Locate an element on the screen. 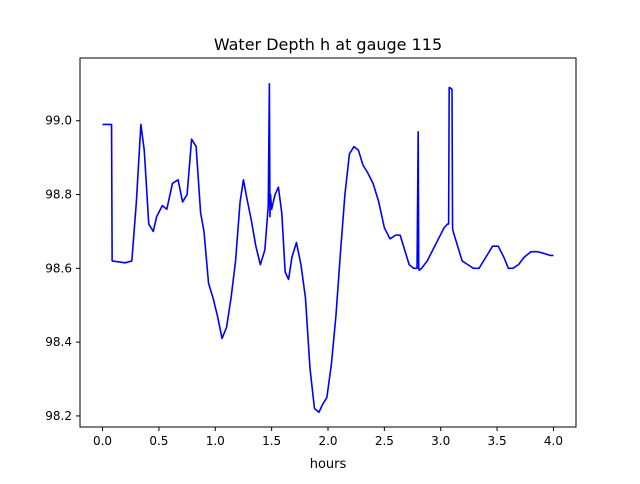  x-axis-ticks: 0.0 0.5 1.0 1.5 2.0 2.5 3.0 3.5 4.0 is located at coordinates (328, 437).